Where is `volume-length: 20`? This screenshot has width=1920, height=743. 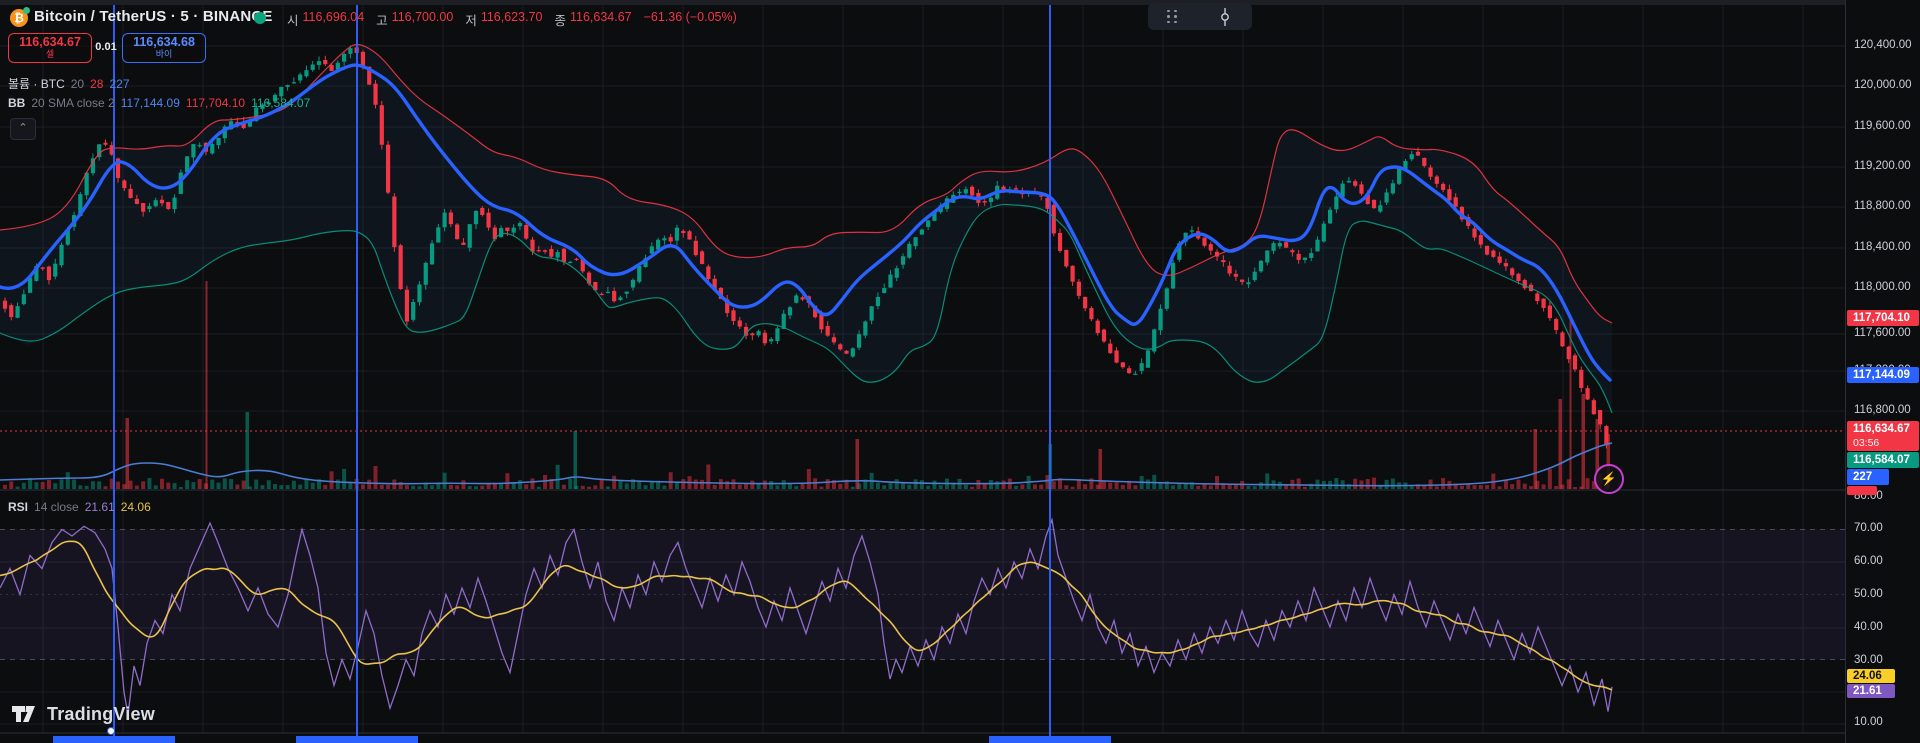 volume-length: 20 is located at coordinates (77, 84).